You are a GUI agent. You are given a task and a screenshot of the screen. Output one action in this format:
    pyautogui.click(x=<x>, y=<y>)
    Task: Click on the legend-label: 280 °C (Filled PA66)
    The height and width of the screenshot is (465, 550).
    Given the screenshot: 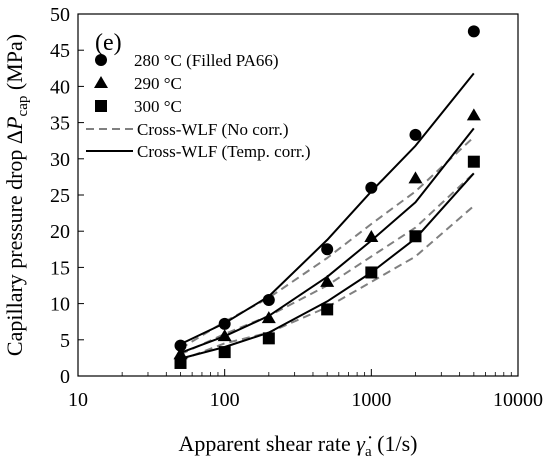 What is the action you would take?
    pyautogui.click(x=206, y=60)
    